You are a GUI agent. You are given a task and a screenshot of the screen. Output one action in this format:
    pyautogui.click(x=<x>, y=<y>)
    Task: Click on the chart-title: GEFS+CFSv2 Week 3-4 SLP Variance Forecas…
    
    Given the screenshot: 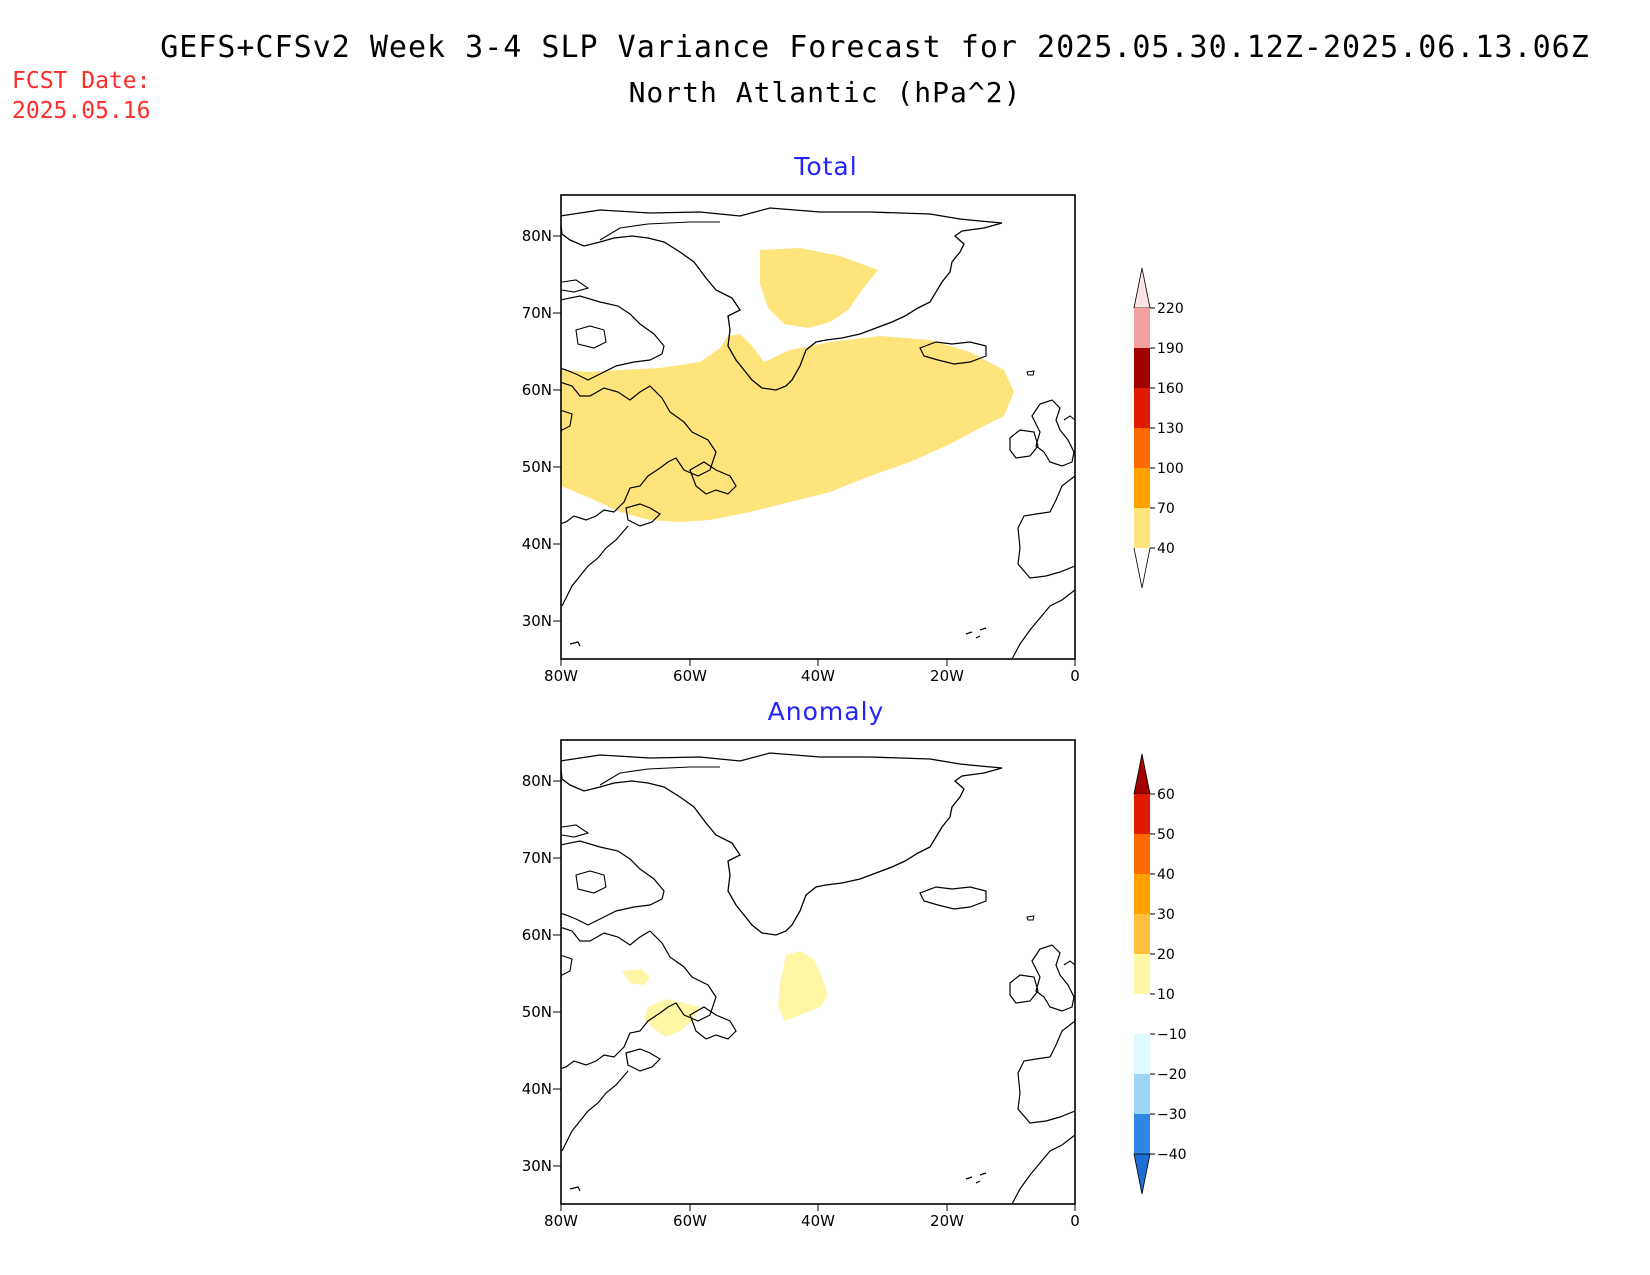 What is the action you would take?
    pyautogui.click(x=875, y=47)
    